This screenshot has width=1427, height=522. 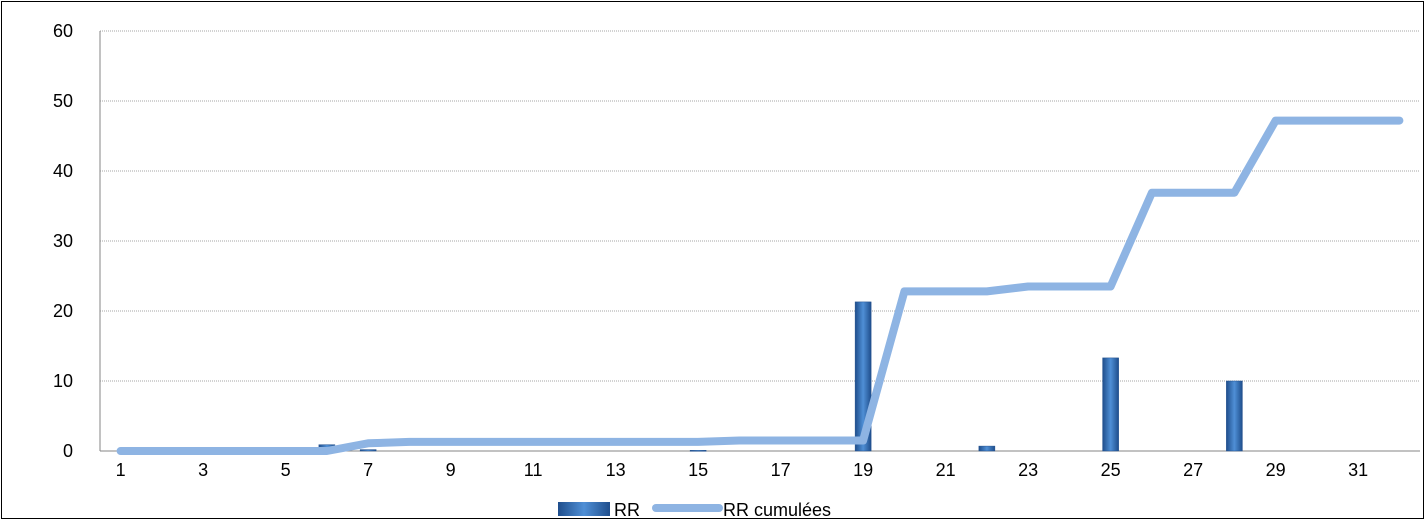 What do you see at coordinates (781, 470) in the screenshot?
I see `x-tick-label: 17` at bounding box center [781, 470].